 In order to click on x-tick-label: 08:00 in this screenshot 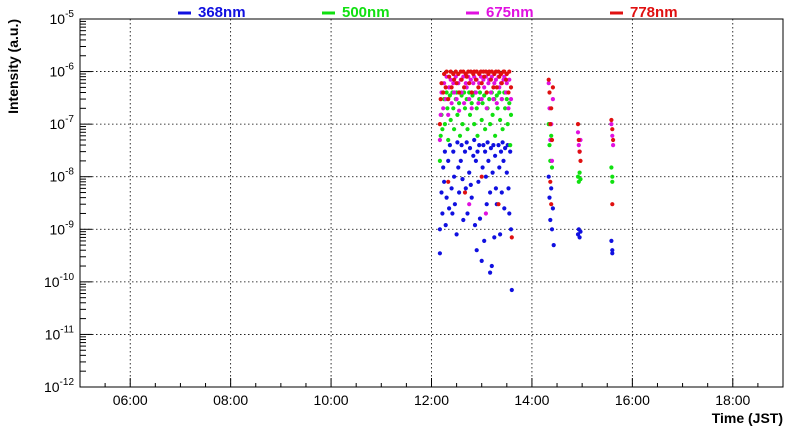, I will do `click(230, 400)`.